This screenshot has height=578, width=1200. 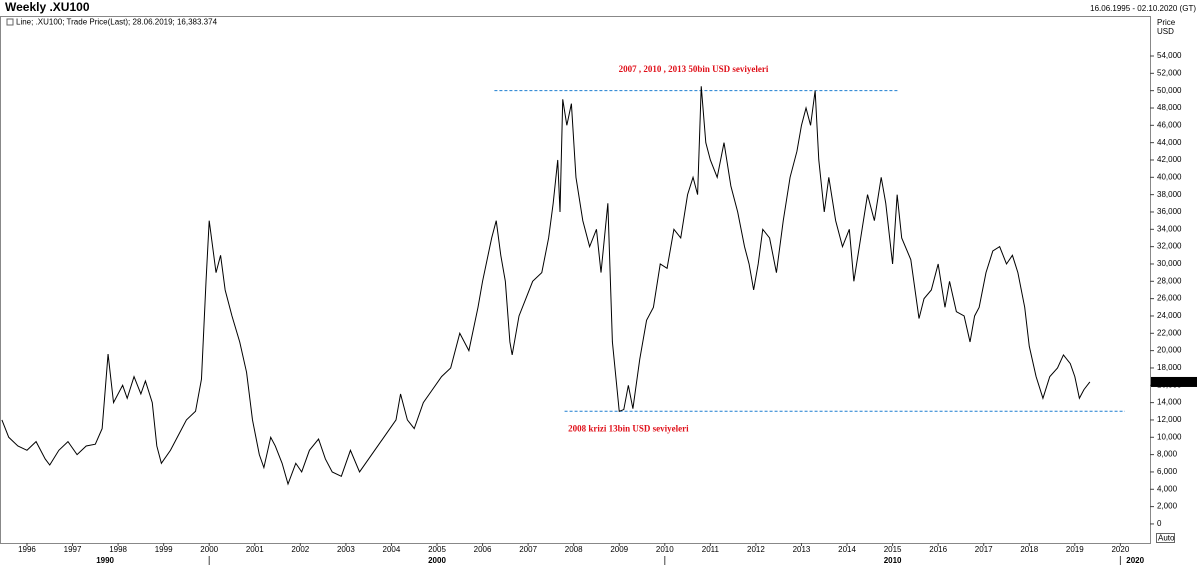 I want to click on x-tick-label: 2018, so click(x=1029, y=549).